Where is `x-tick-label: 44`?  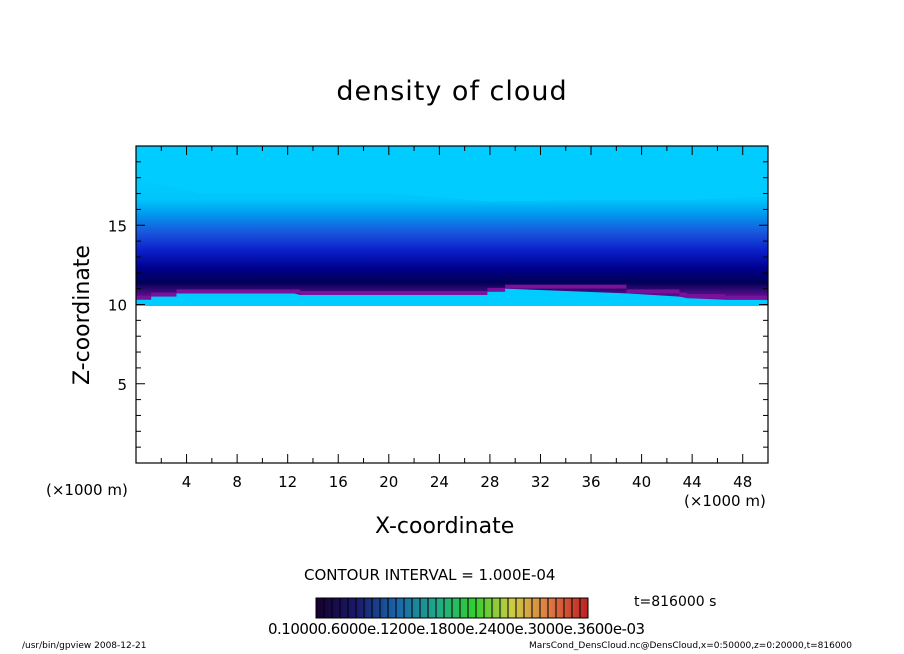
x-tick-label: 44 is located at coordinates (692, 482).